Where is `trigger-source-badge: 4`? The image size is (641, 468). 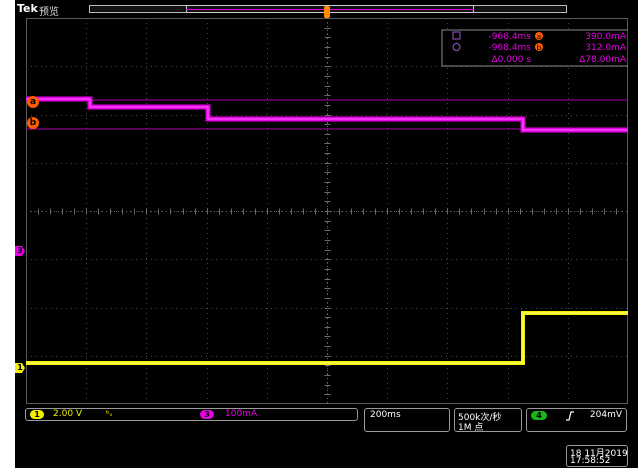 trigger-source-badge: 4 is located at coordinates (539, 415).